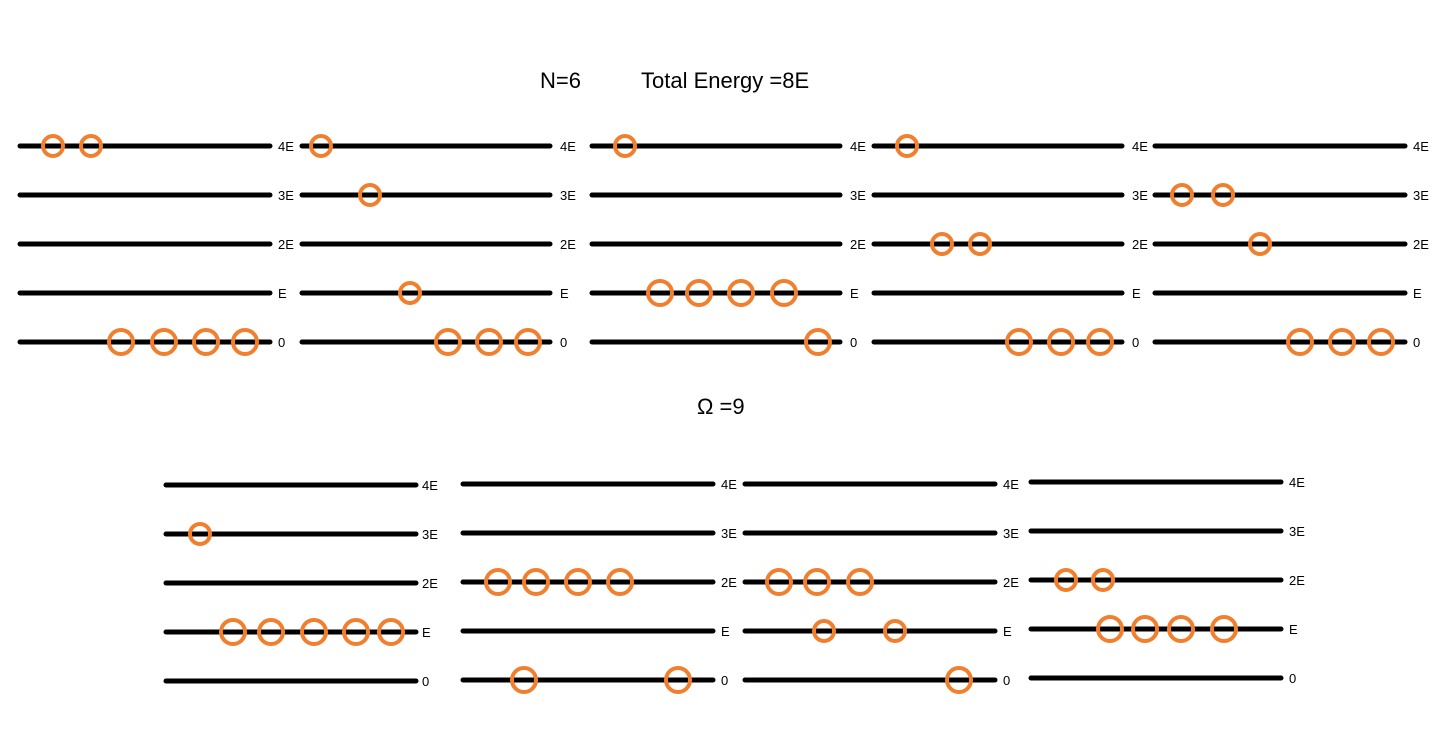 The width and height of the screenshot is (1442, 749). What do you see at coordinates (725, 80) in the screenshot?
I see `total-energy-label: Total Energy =8E` at bounding box center [725, 80].